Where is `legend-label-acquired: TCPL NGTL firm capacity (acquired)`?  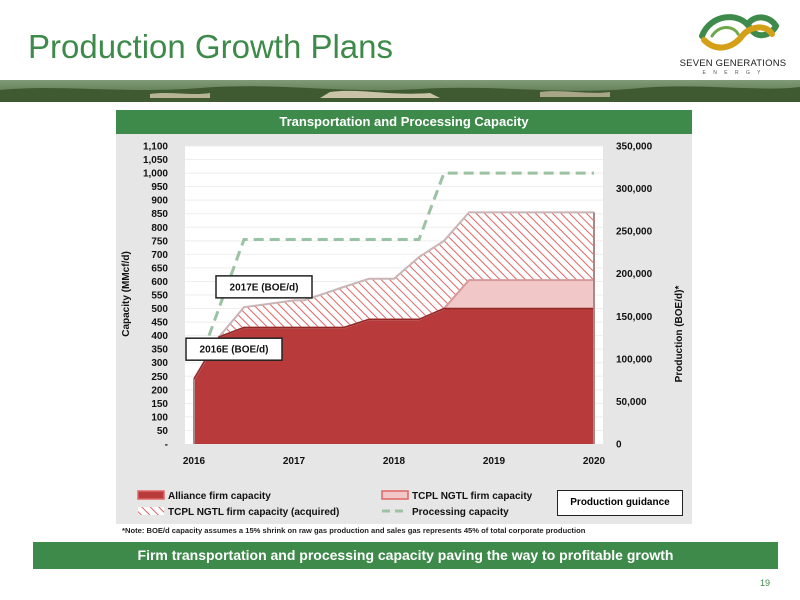
legend-label-acquired: TCPL NGTL firm capacity (acquired) is located at coordinates (253, 512).